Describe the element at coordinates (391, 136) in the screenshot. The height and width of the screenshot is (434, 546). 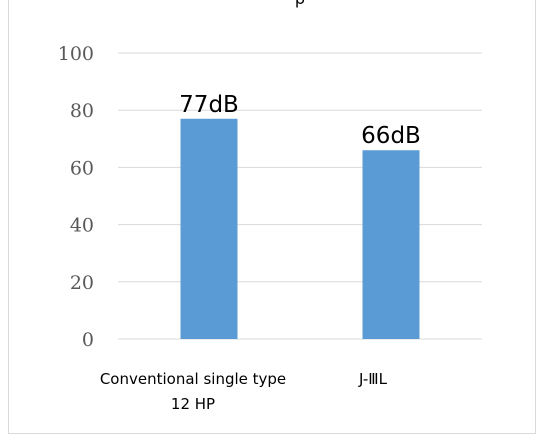
I see `data-label: 66dB` at that location.